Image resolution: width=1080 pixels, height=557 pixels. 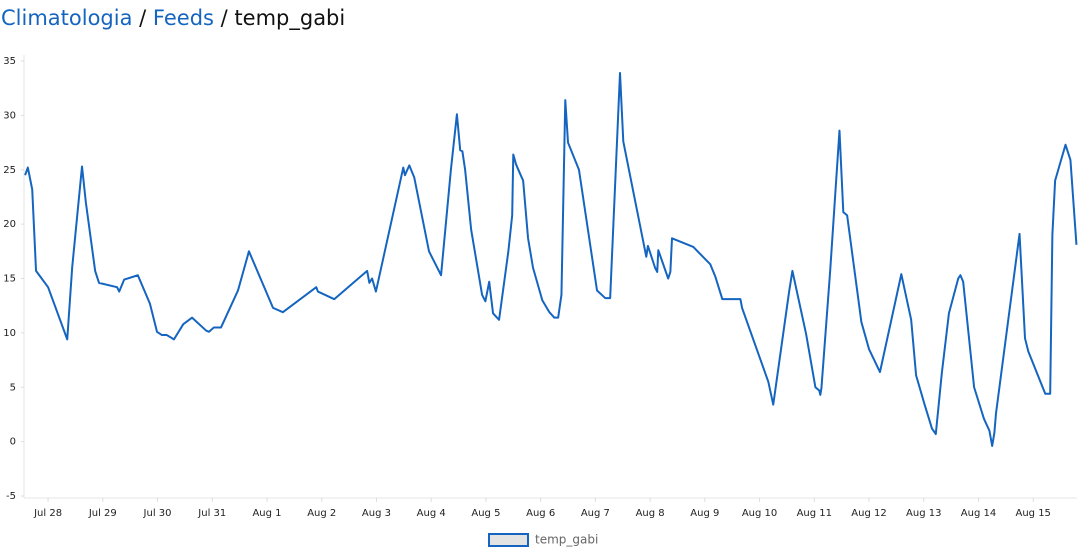 I want to click on x-tick-label: Jul 28, so click(x=47, y=513).